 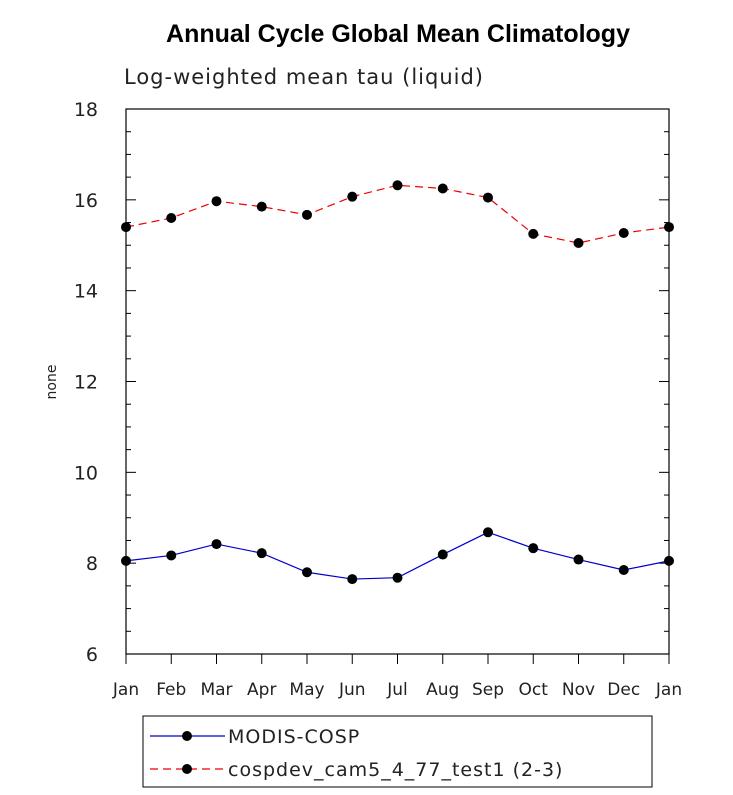 What do you see at coordinates (395, 770) in the screenshot?
I see `legend-label-cospdev: cospdev_cam5_4_77_test1 (2-3)` at bounding box center [395, 770].